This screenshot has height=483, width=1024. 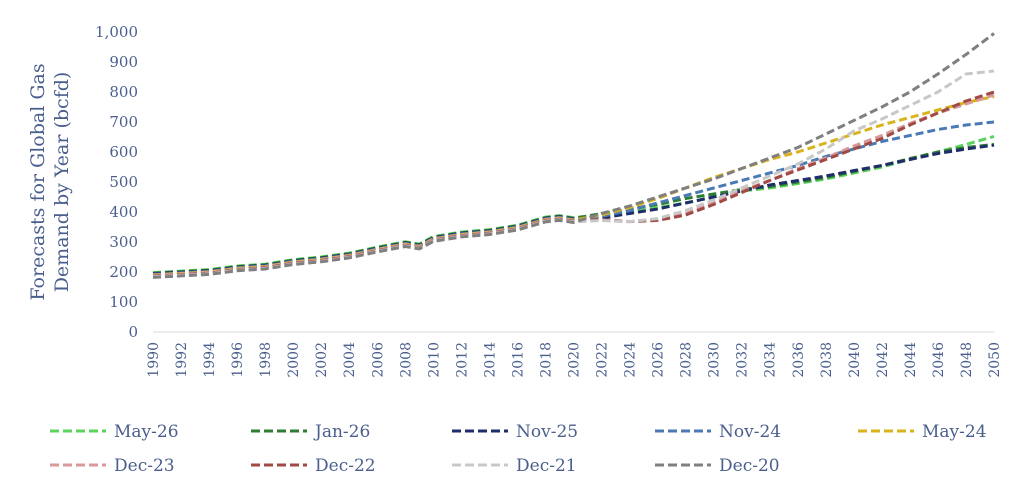 I want to click on y-tick-label: 1,000, so click(x=116, y=32).